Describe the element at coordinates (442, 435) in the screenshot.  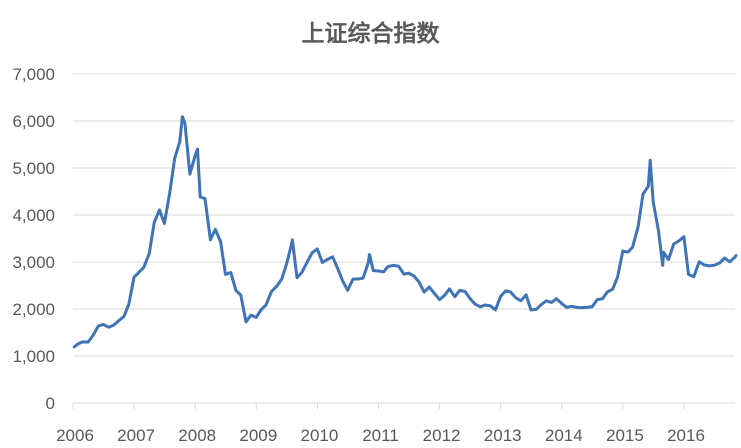
I see `x-tick-label: 2012` at that location.